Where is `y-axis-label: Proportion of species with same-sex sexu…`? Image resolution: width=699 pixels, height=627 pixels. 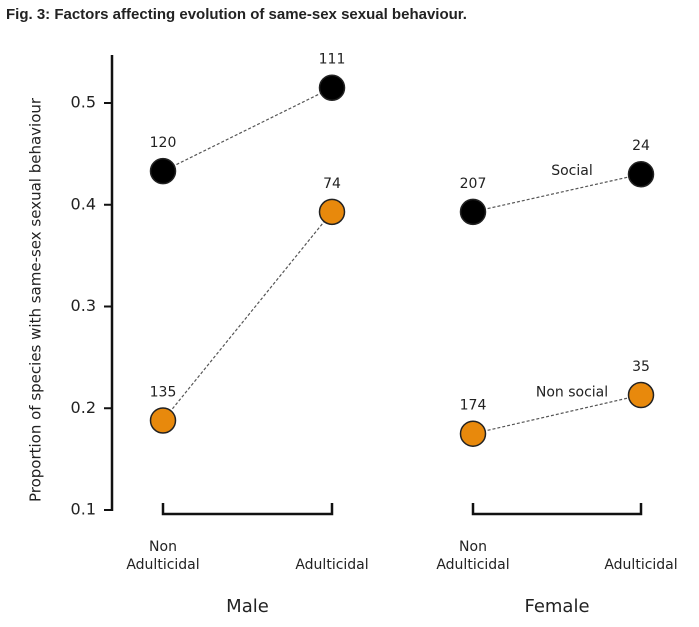
y-axis-label: Proportion of species with same-sex sexu… is located at coordinates (36, 299).